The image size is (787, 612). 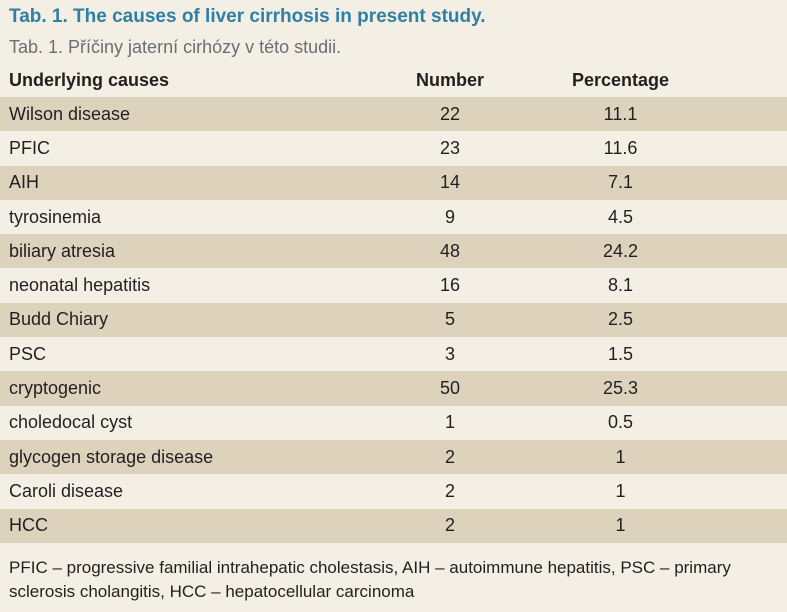 I want to click on cause-cell: Caroli disease, so click(x=66, y=490).